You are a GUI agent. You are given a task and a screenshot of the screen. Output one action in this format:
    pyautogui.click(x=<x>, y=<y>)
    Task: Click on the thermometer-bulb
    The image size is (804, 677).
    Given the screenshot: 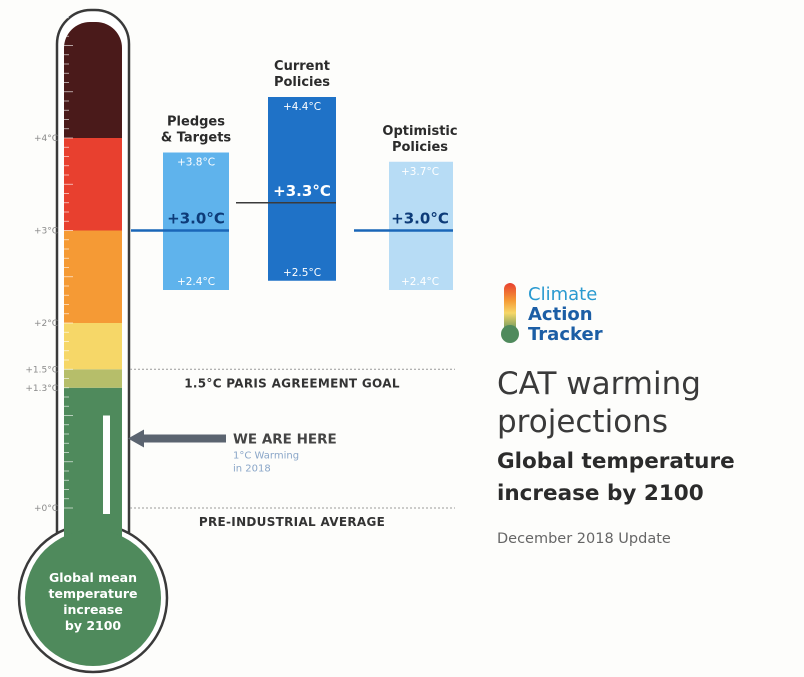 What is the action you would take?
    pyautogui.click(x=93, y=598)
    